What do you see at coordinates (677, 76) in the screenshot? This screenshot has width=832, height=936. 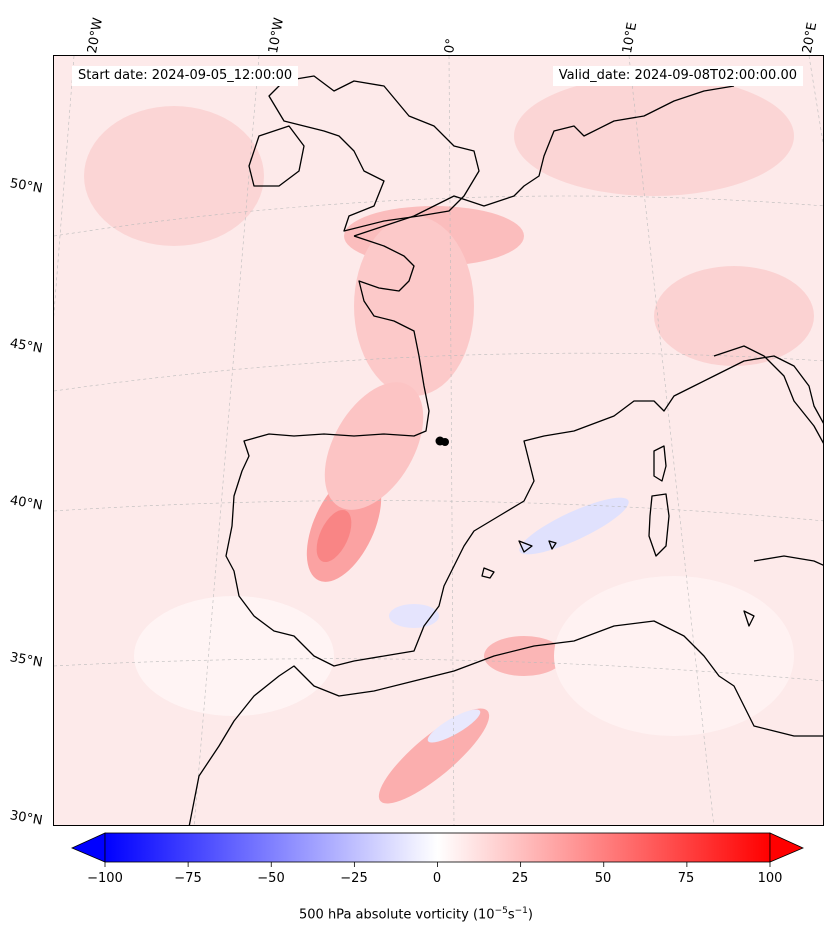 I see `valid-date-label: Valid_date: 2024-09-08T02:00:00.00` at bounding box center [677, 76].